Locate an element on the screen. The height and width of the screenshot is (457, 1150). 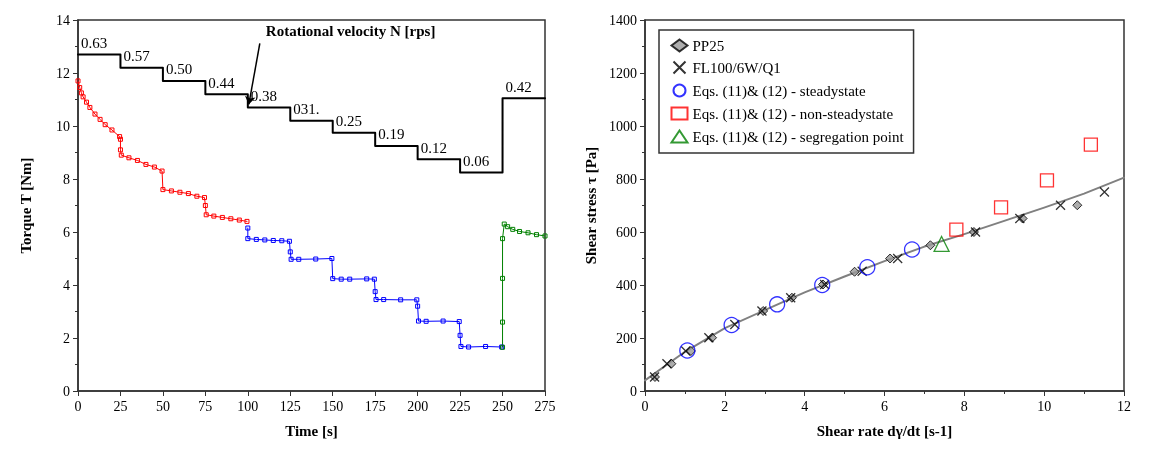
annotation: 0.42 is located at coordinates (518, 86).